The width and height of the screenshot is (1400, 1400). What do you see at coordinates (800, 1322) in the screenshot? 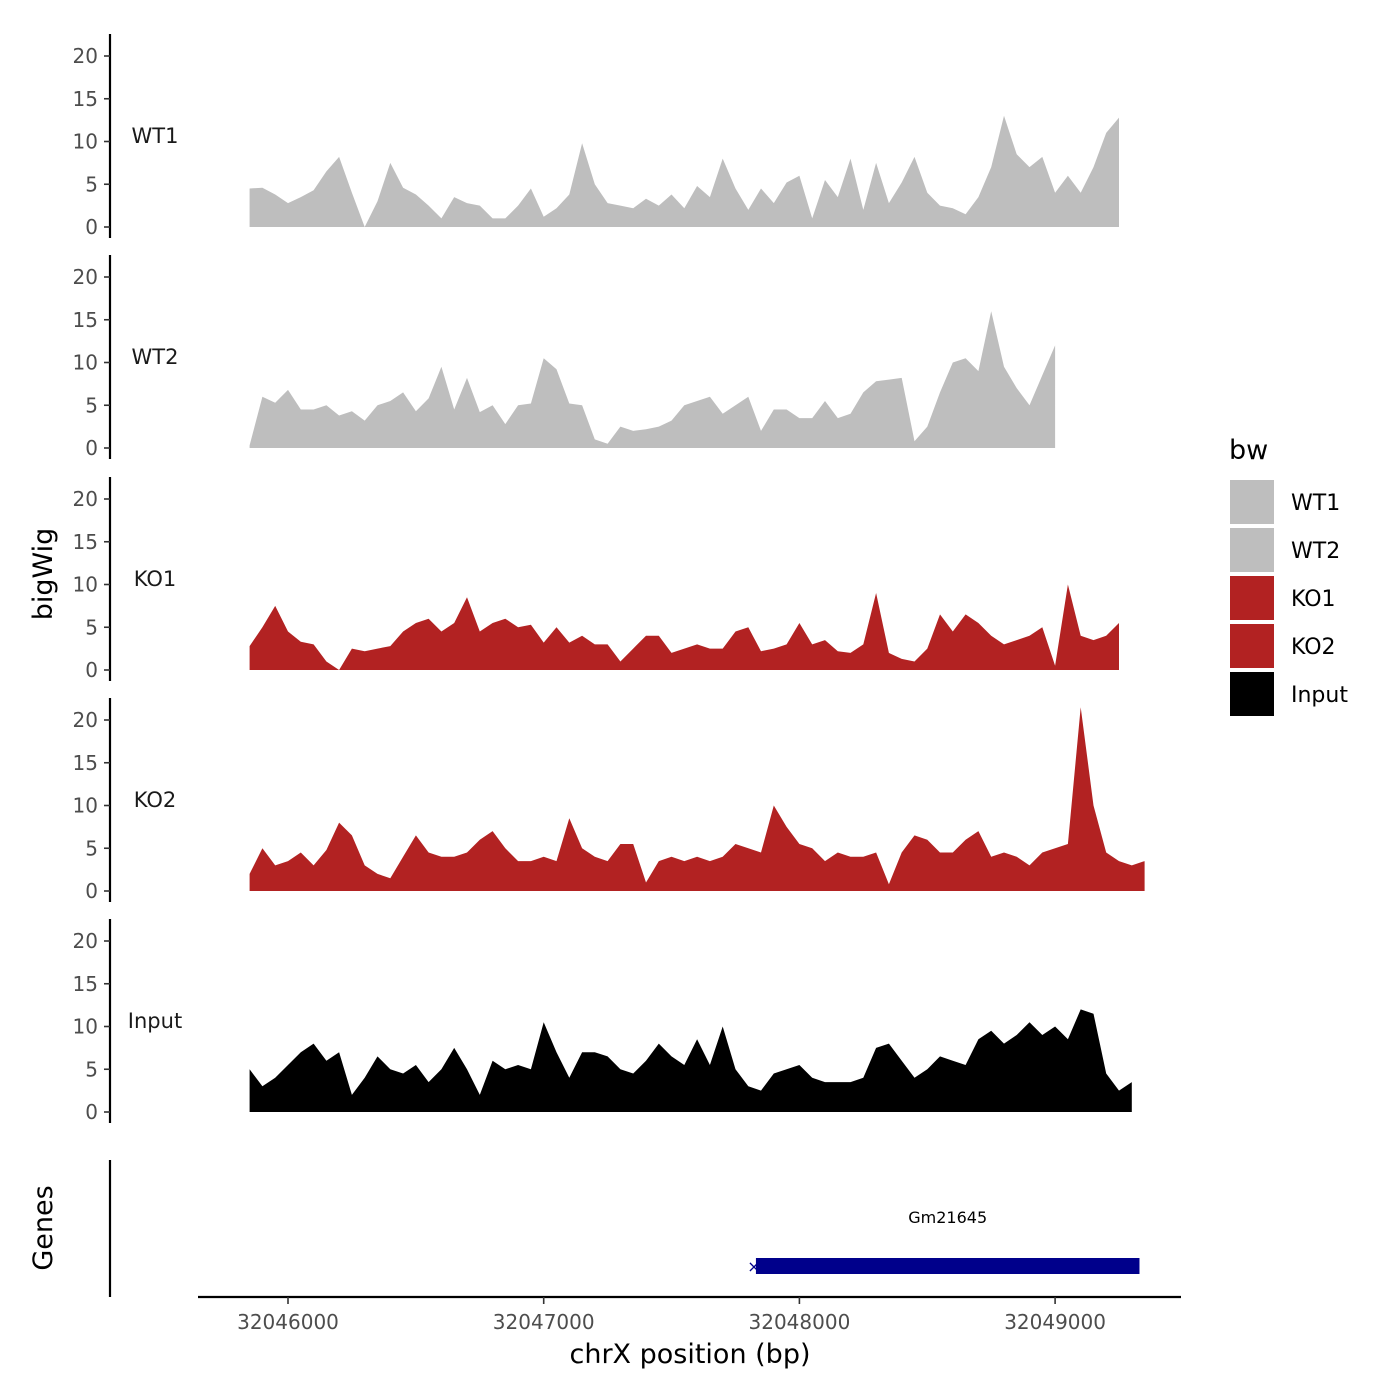
I see `x-tick-label: 32048000` at bounding box center [800, 1322].